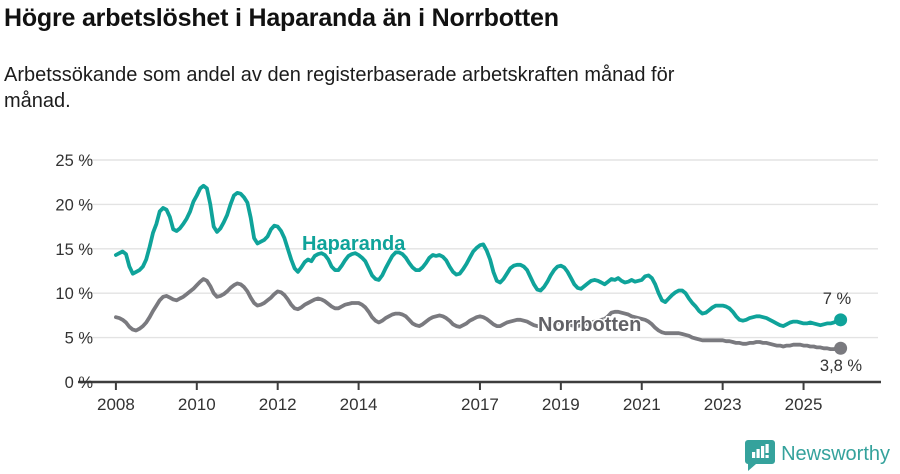  What do you see at coordinates (197, 404) in the screenshot?
I see `x-tick-label-2010: 2010` at bounding box center [197, 404].